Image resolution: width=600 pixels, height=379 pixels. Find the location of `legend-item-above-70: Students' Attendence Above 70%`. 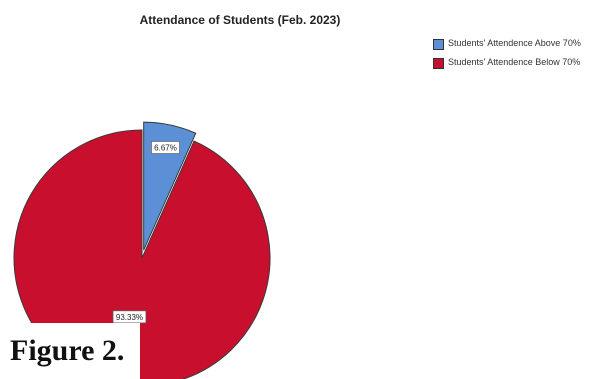

legend-item-above-70: Students' Attendence Above 70% is located at coordinates (516, 44).